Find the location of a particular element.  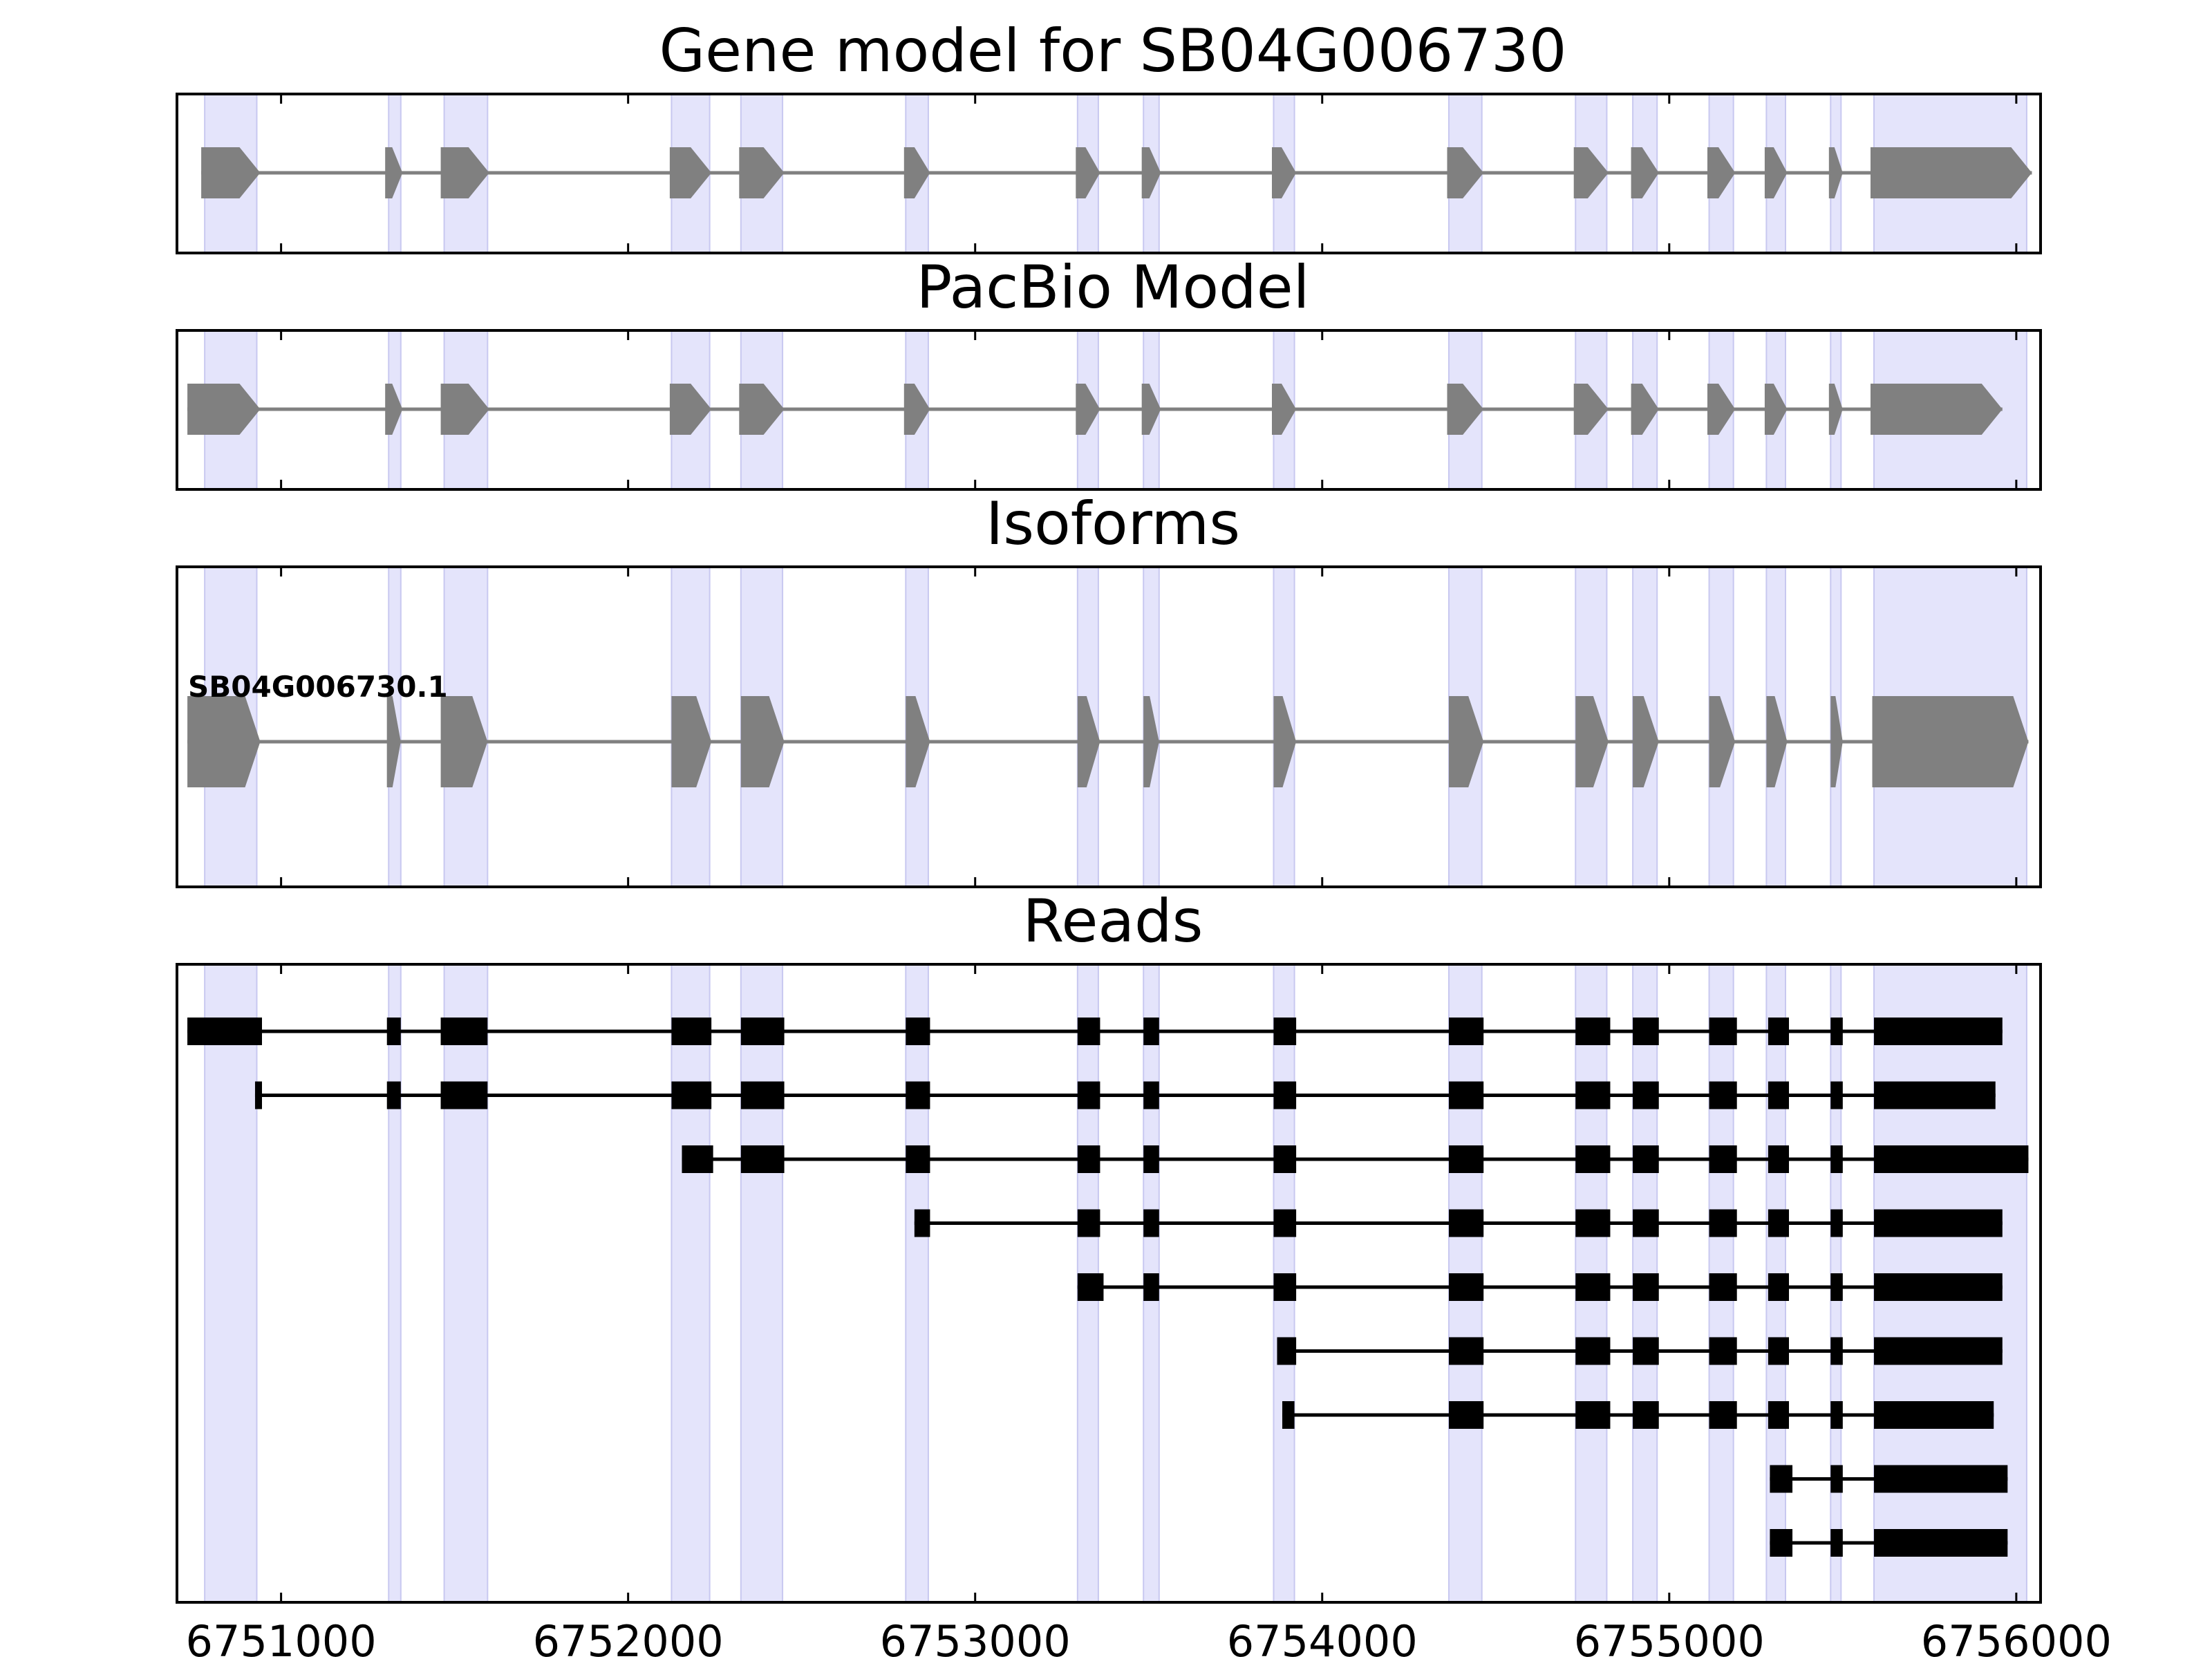

isoform-label: SB04G006730.1 is located at coordinates (318, 687).